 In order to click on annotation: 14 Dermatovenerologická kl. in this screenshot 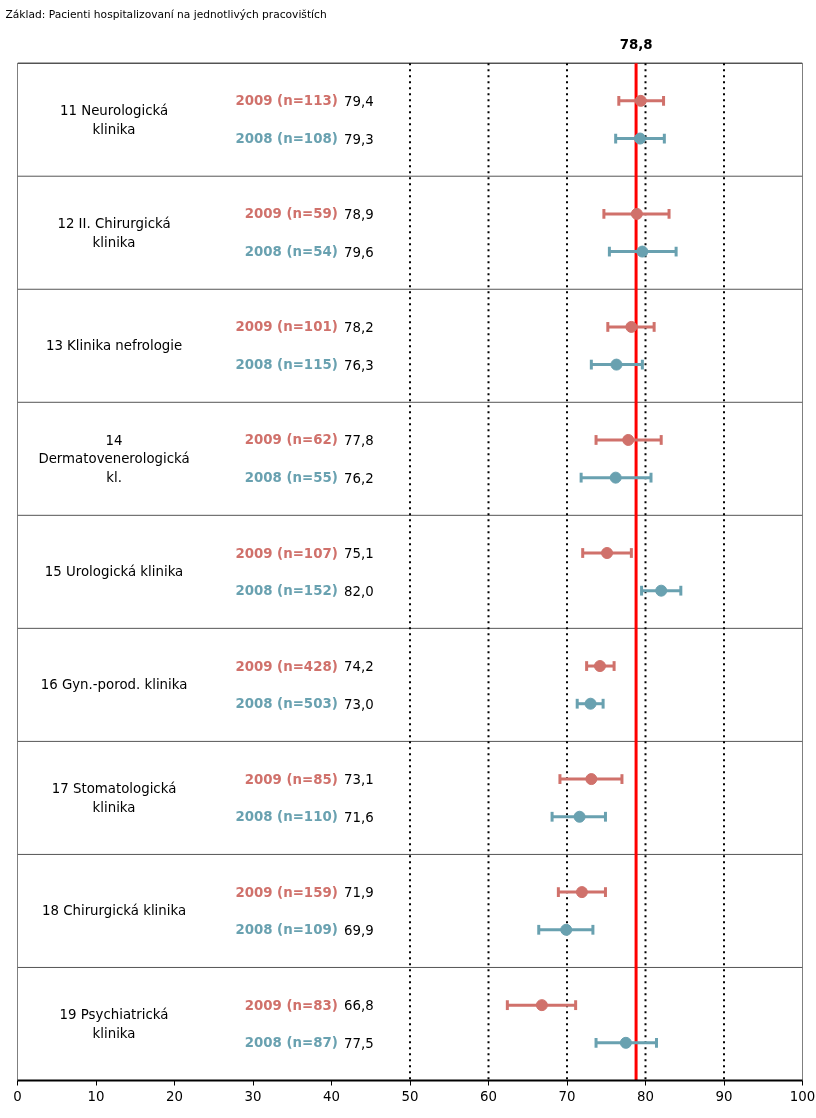, I will do `click(114, 459)`.